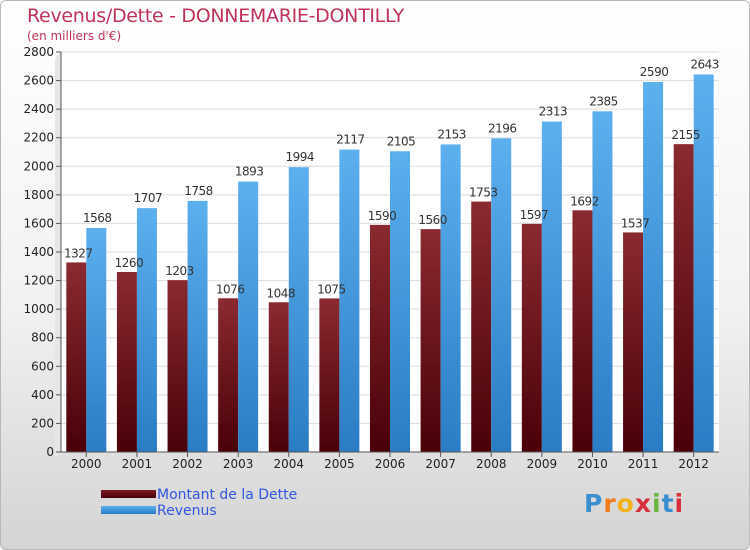 This screenshot has width=750, height=550. What do you see at coordinates (38, 252) in the screenshot?
I see `y-tick-label: 1400` at bounding box center [38, 252].